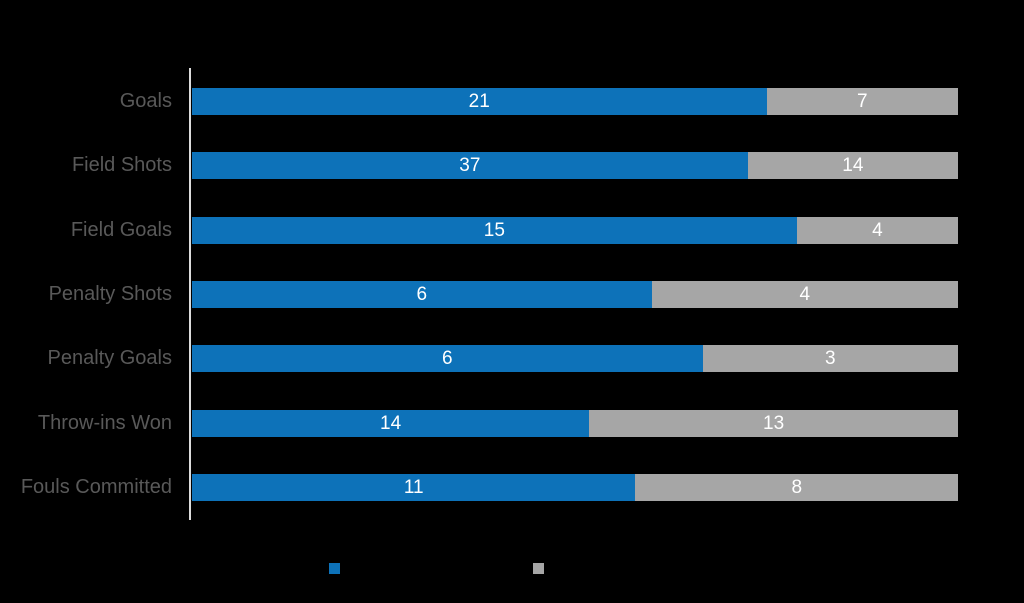 The height and width of the screenshot is (603, 1024). I want to click on category-label: Fouls Committed, so click(96, 487).